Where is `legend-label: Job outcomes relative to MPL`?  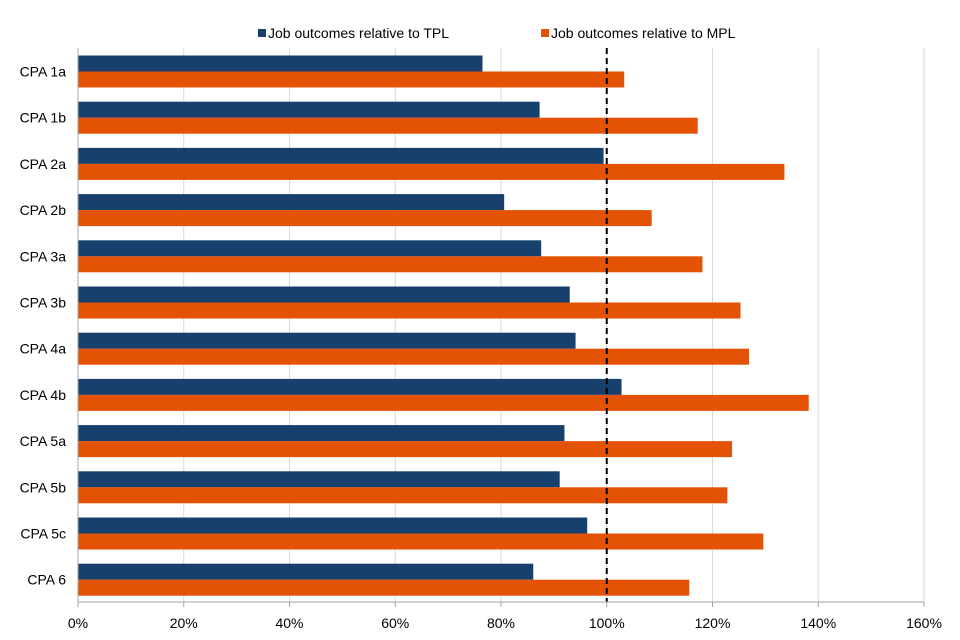 legend-label: Job outcomes relative to MPL is located at coordinates (643, 33).